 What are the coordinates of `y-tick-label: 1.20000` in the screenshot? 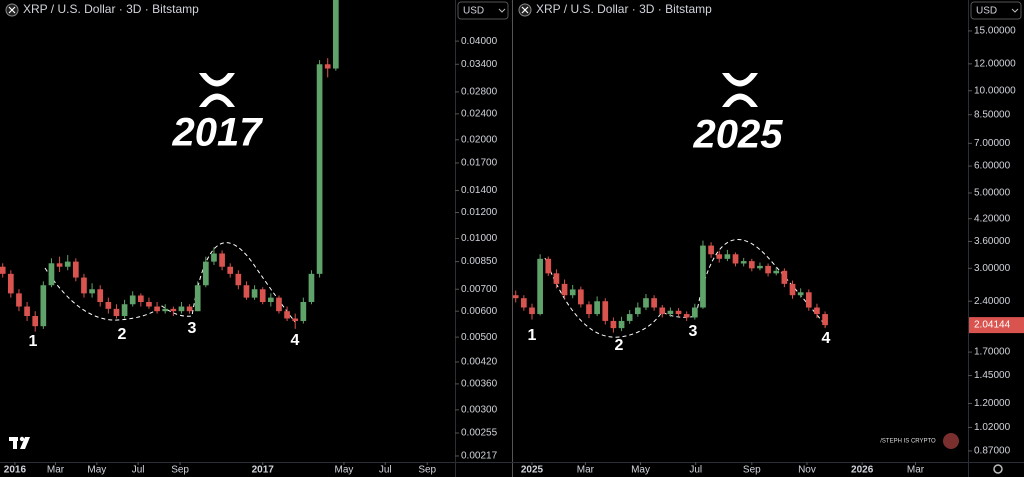 It's located at (992, 403).